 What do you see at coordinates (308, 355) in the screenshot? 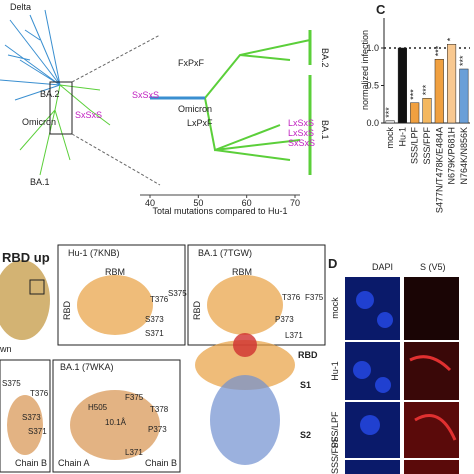
I see `legend: RBD` at bounding box center [308, 355].